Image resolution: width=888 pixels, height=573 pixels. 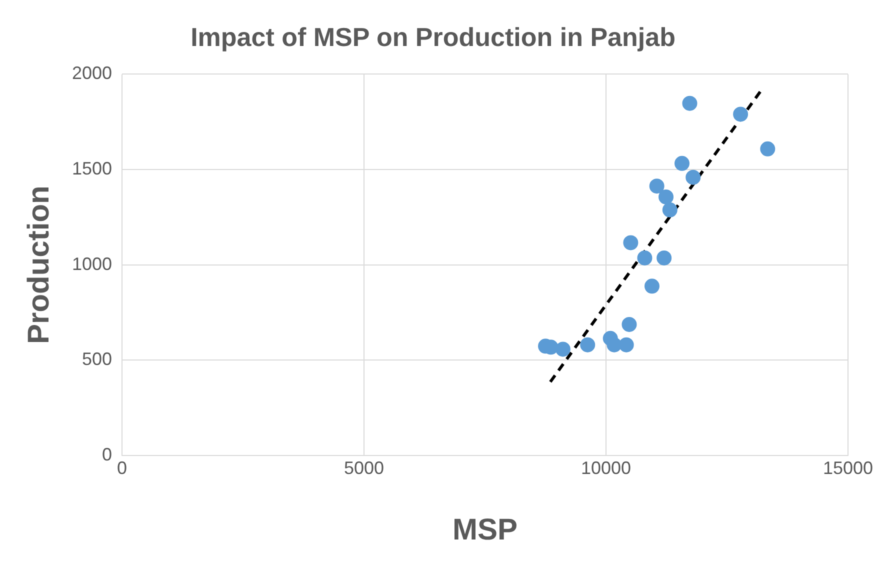 What do you see at coordinates (848, 468) in the screenshot?
I see `x-tick-label: 15000` at bounding box center [848, 468].